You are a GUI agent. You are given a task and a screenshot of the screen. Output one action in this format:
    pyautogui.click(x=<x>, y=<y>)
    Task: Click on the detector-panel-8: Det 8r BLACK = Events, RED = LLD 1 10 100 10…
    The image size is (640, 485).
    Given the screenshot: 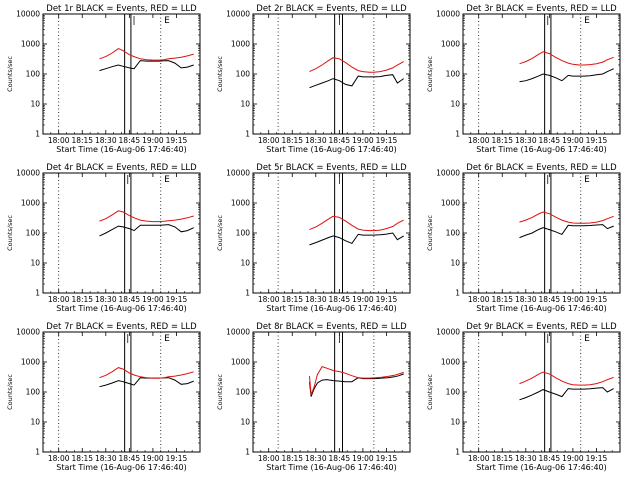 What is the action you would take?
    pyautogui.click(x=313, y=397)
    